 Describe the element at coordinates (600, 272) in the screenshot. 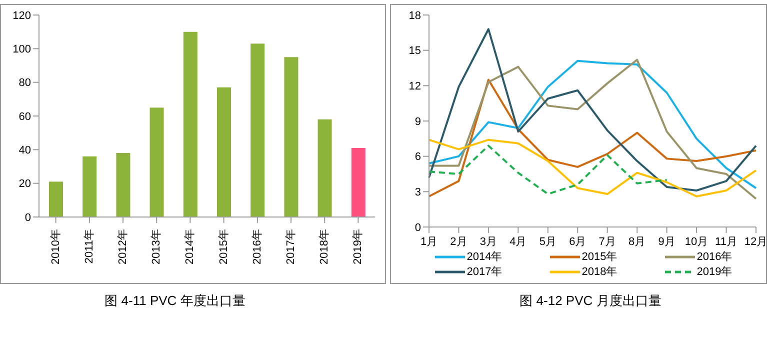

I see `legend-label: 2018年` at that location.